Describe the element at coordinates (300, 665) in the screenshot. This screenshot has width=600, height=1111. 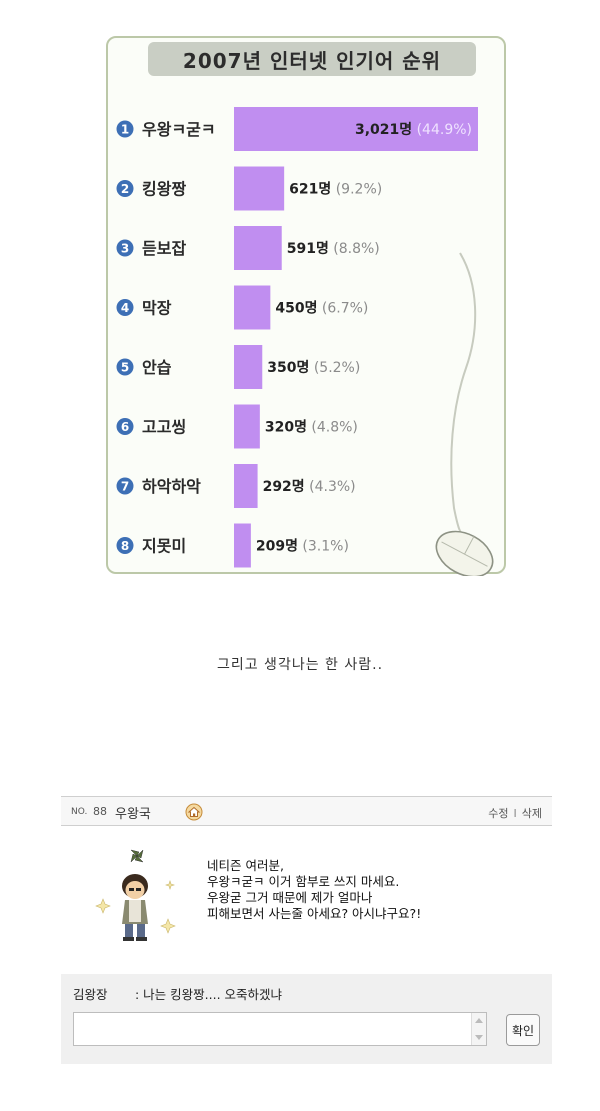
I see `caption-text: 그리고 생각나는 한 사람..` at that location.